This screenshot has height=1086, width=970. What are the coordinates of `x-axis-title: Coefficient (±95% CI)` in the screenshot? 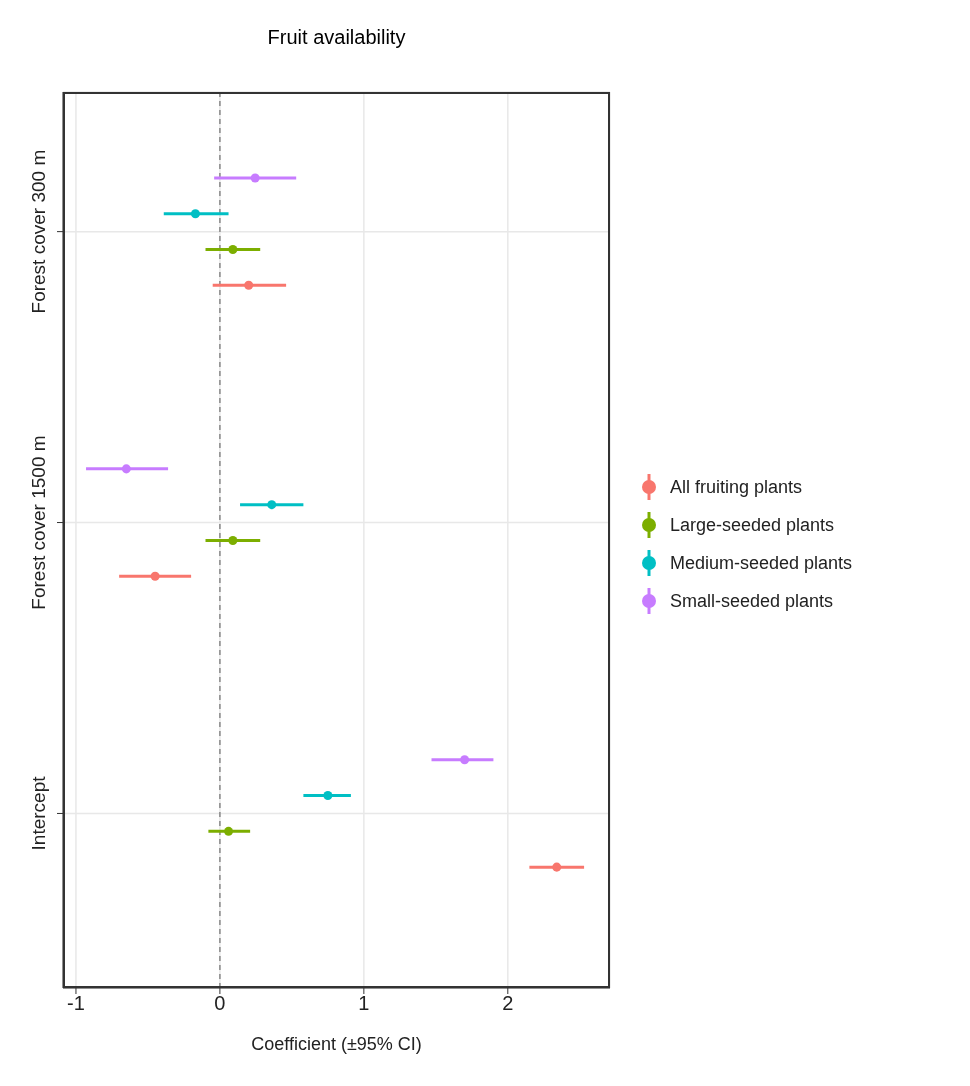 It's located at (336, 1044).